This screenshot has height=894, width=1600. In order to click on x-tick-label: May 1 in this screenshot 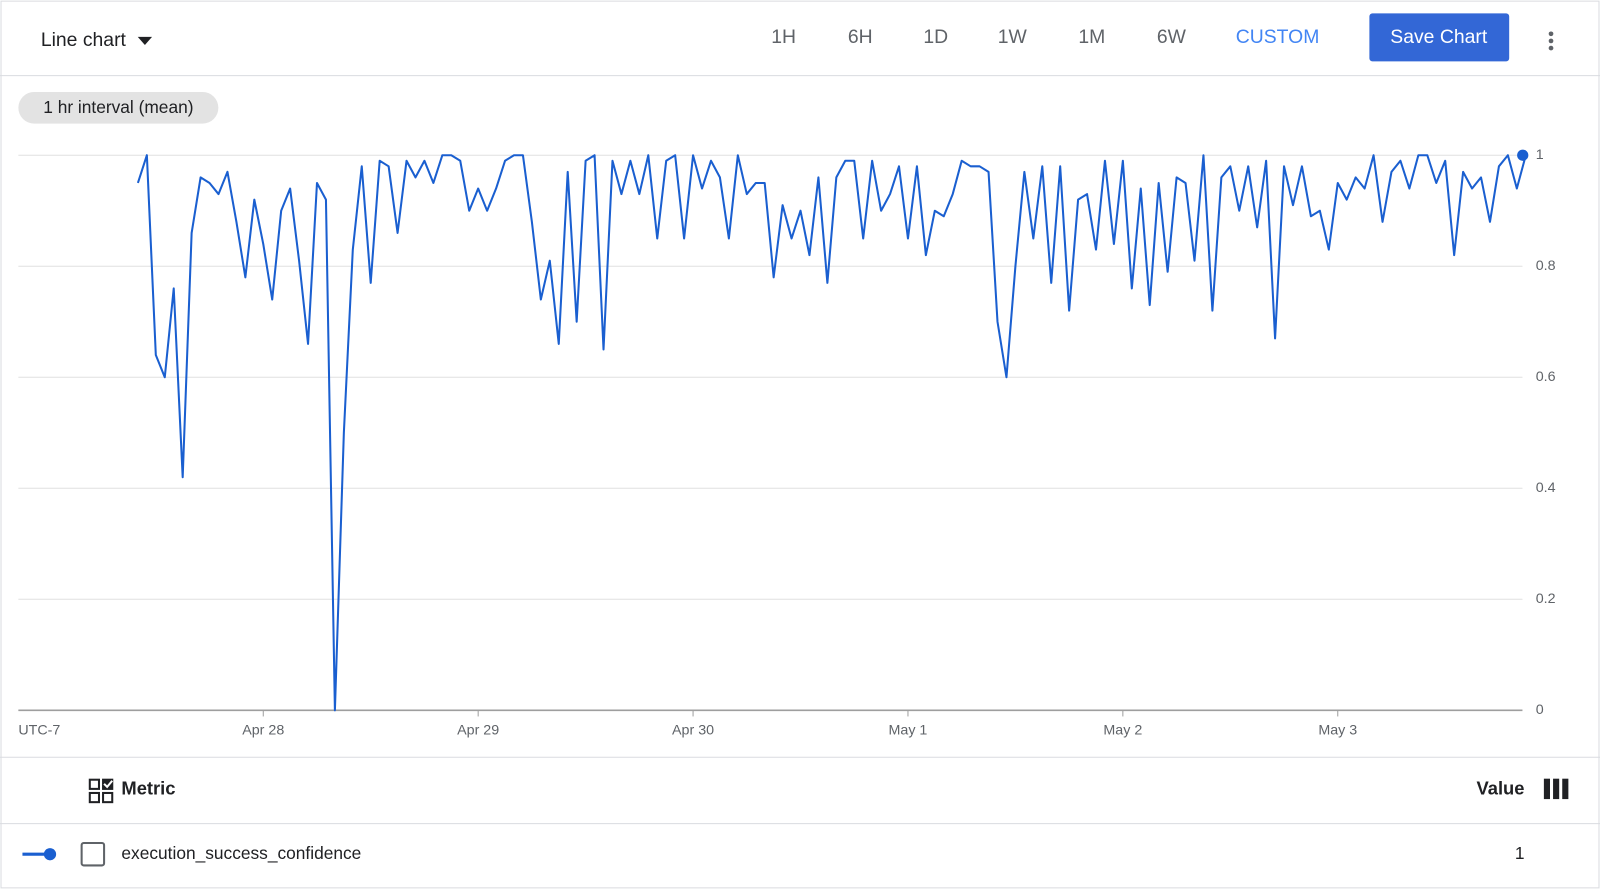, I will do `click(908, 730)`.